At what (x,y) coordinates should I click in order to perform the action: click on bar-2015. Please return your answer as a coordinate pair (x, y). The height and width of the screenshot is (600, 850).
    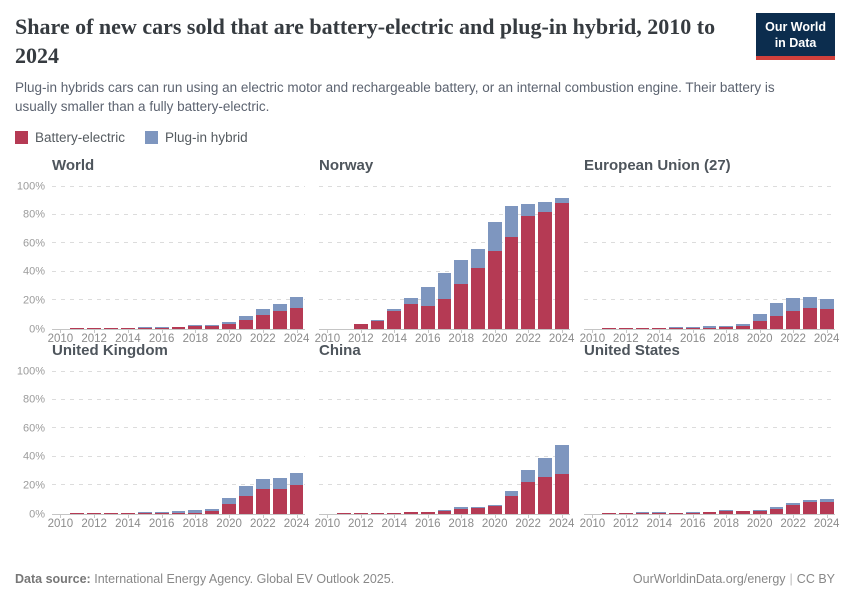
    Looking at the image, I should click on (676, 258).